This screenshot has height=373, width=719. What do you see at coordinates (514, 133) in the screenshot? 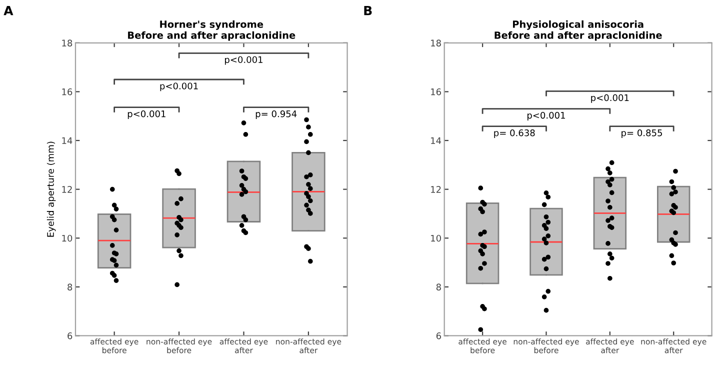
I see `annotation: p= 0.638` at bounding box center [514, 133].